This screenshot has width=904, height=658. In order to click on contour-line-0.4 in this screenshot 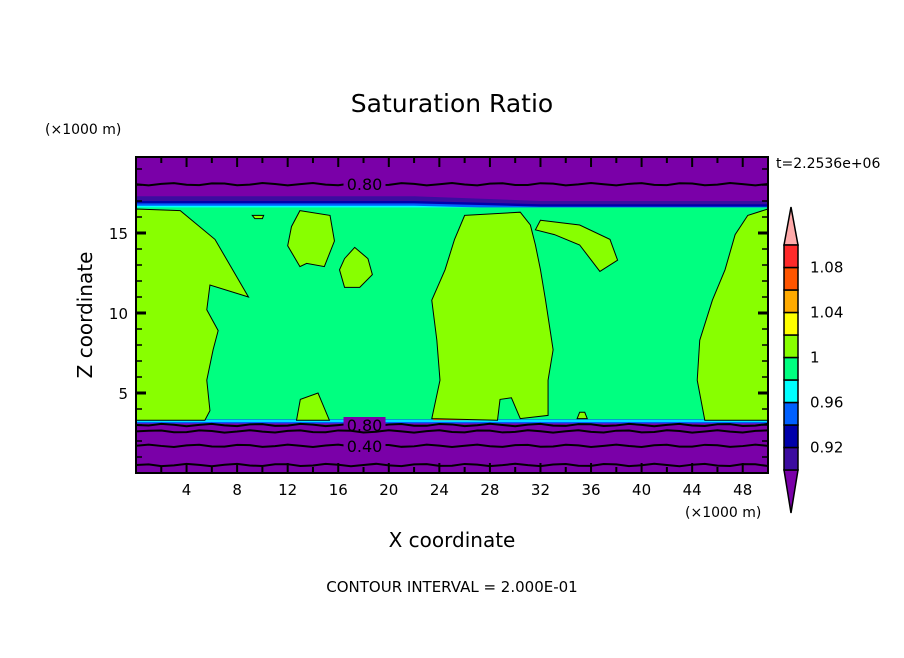, I will do `click(452, 446)`.